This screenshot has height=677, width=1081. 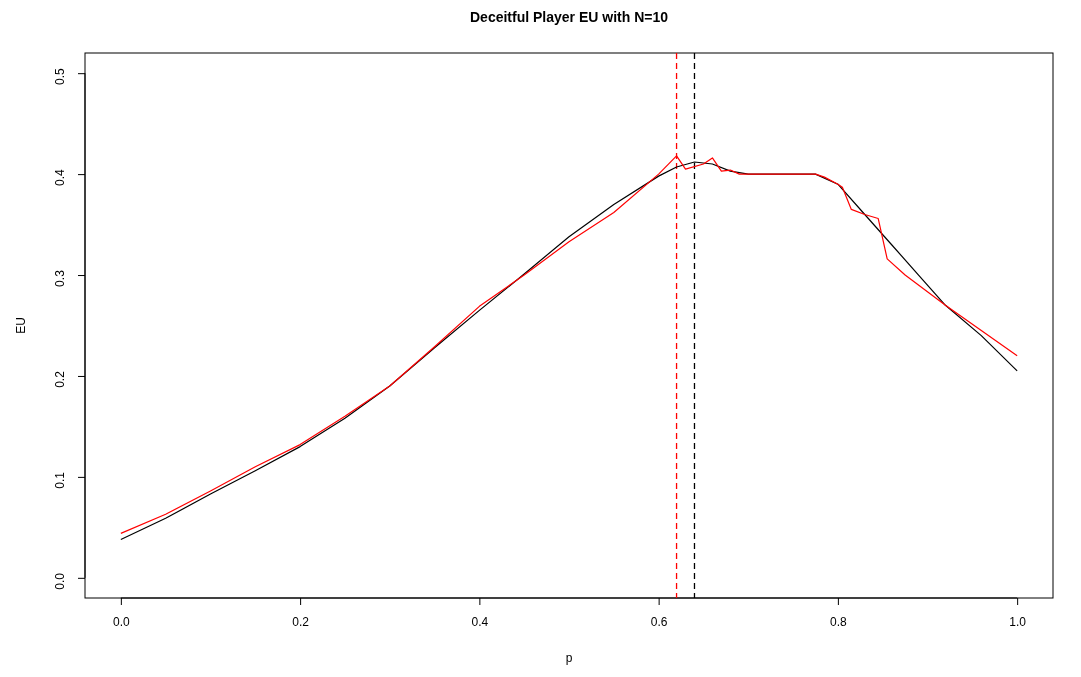 What do you see at coordinates (59, 177) in the screenshot?
I see `y-tick-label: 0.4` at bounding box center [59, 177].